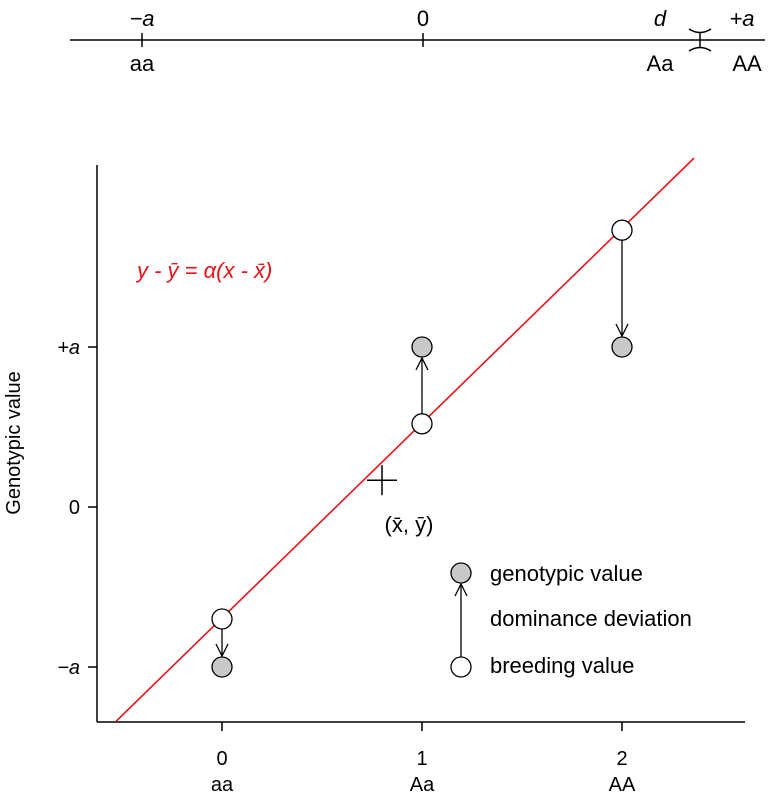 The height and width of the screenshot is (800, 779). I want to click on tick-plus-a-bracket, so click(700, 49).